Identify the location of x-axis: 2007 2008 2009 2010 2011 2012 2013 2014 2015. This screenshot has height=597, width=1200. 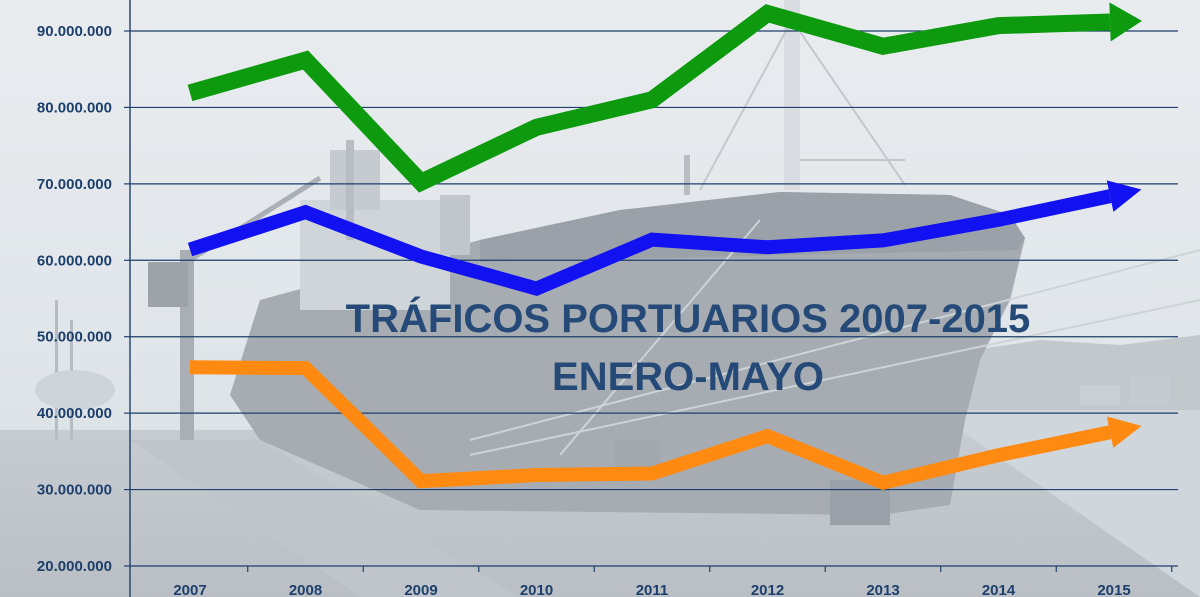
(673, 581).